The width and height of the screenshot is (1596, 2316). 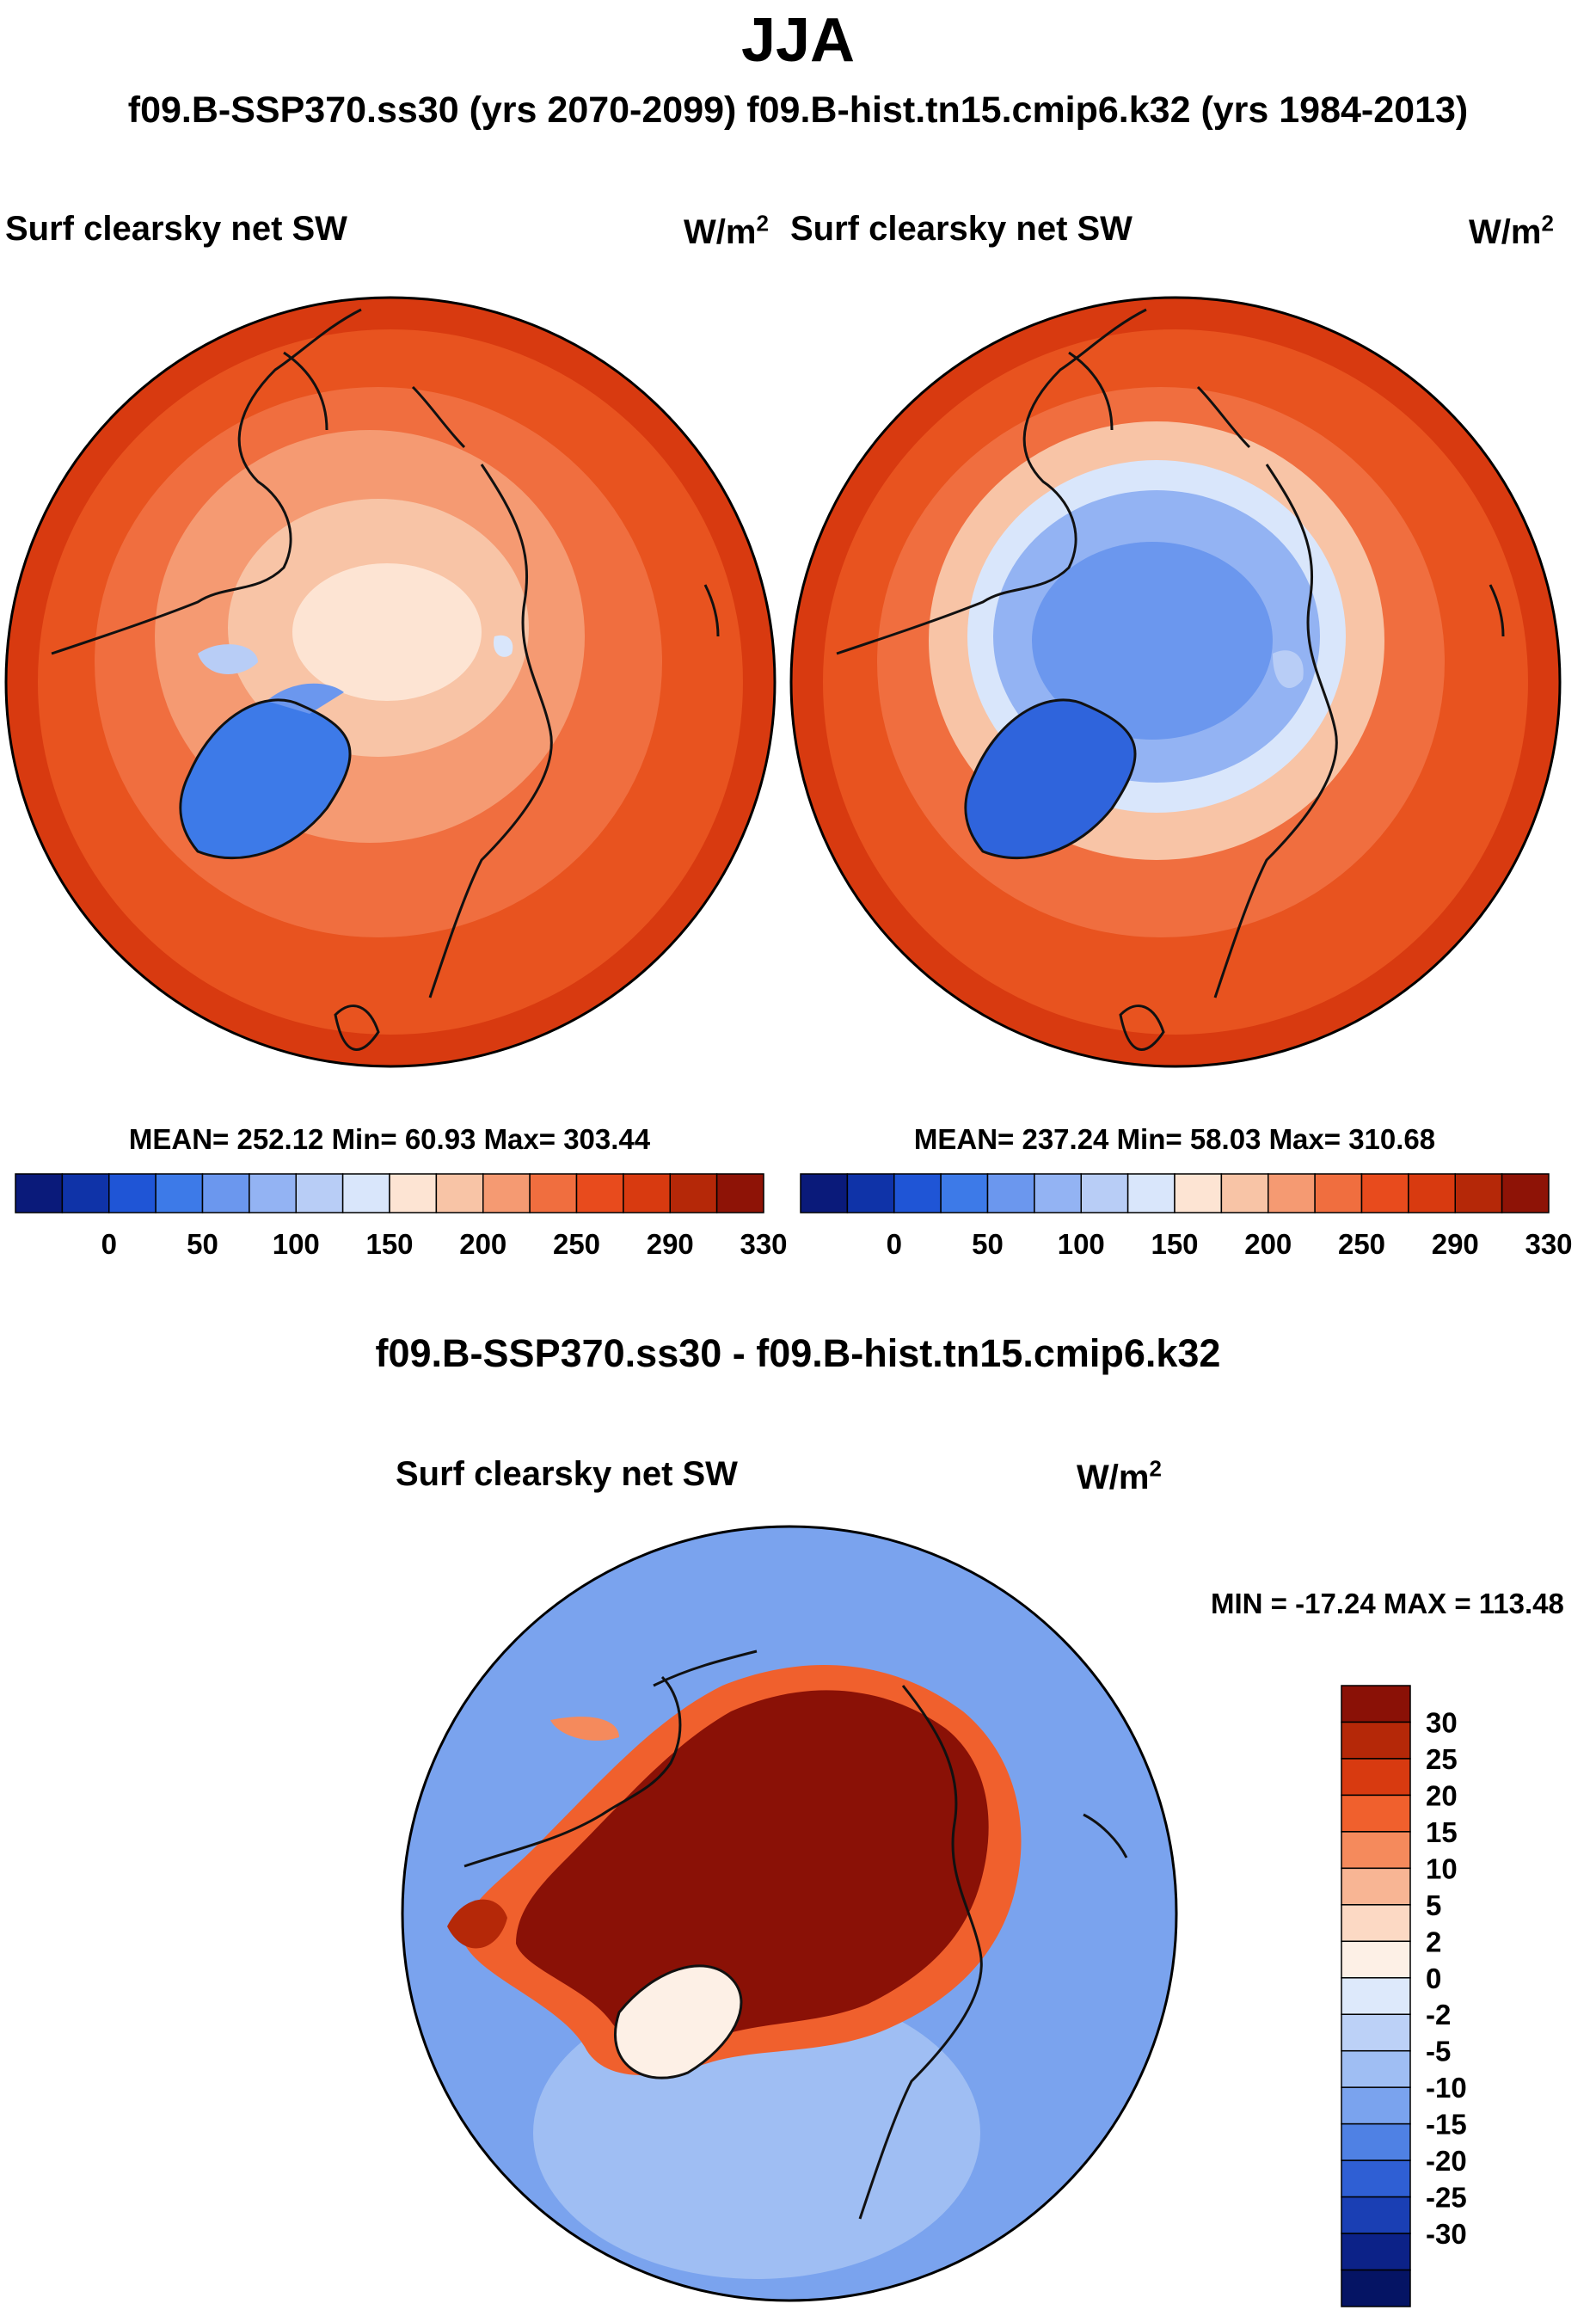 I want to click on colorbar-difference-label: 2, so click(x=1433, y=1942).